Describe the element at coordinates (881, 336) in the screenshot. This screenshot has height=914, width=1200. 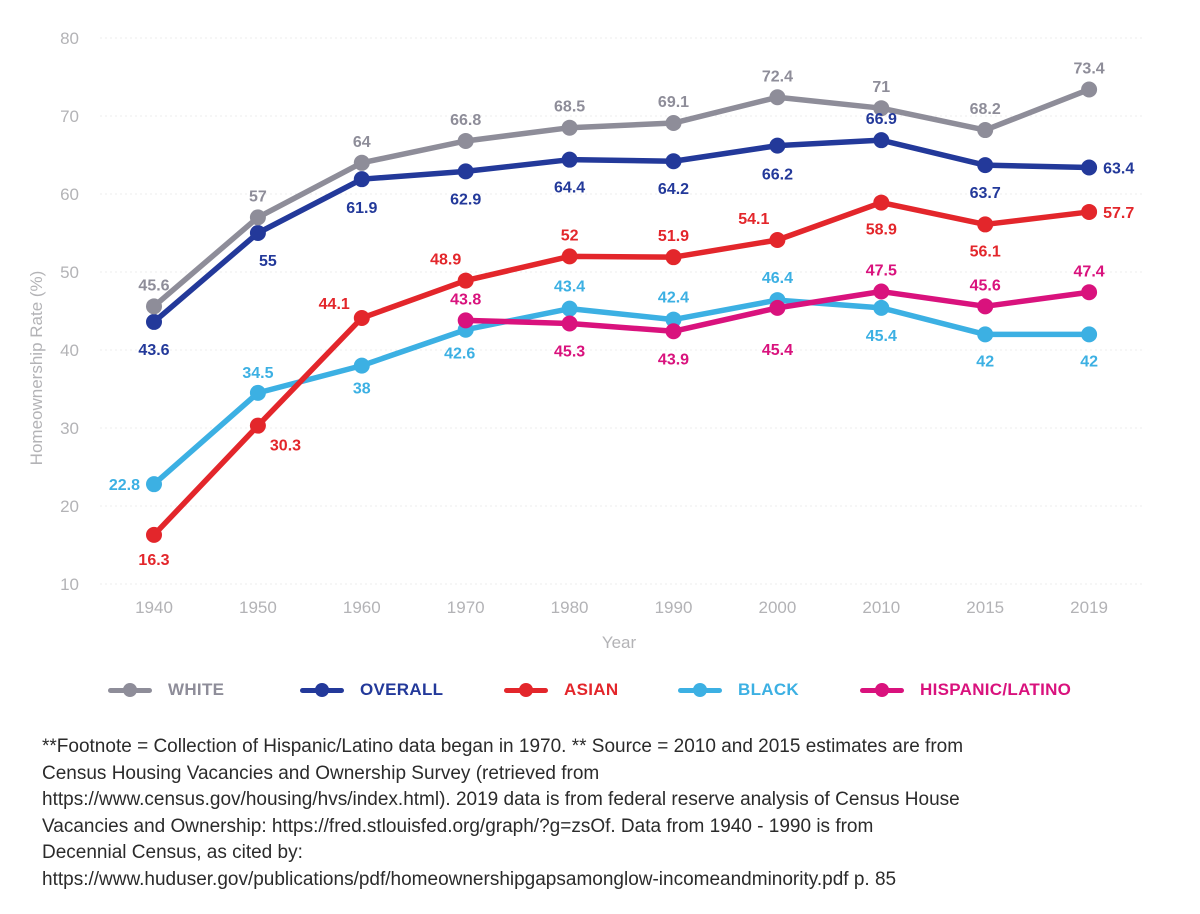
I see `data-label-black: 45.4` at that location.